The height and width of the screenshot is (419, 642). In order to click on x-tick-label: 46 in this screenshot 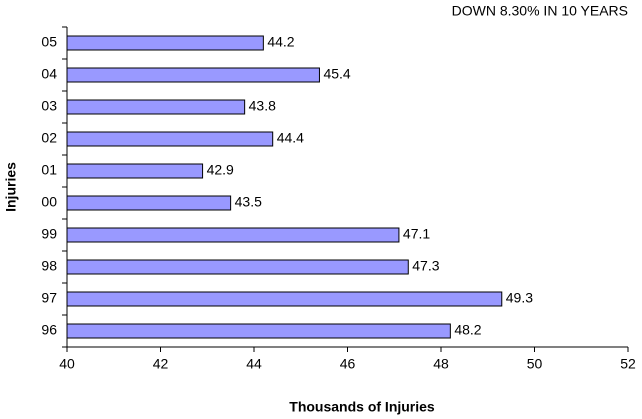, I will do `click(348, 364)`.